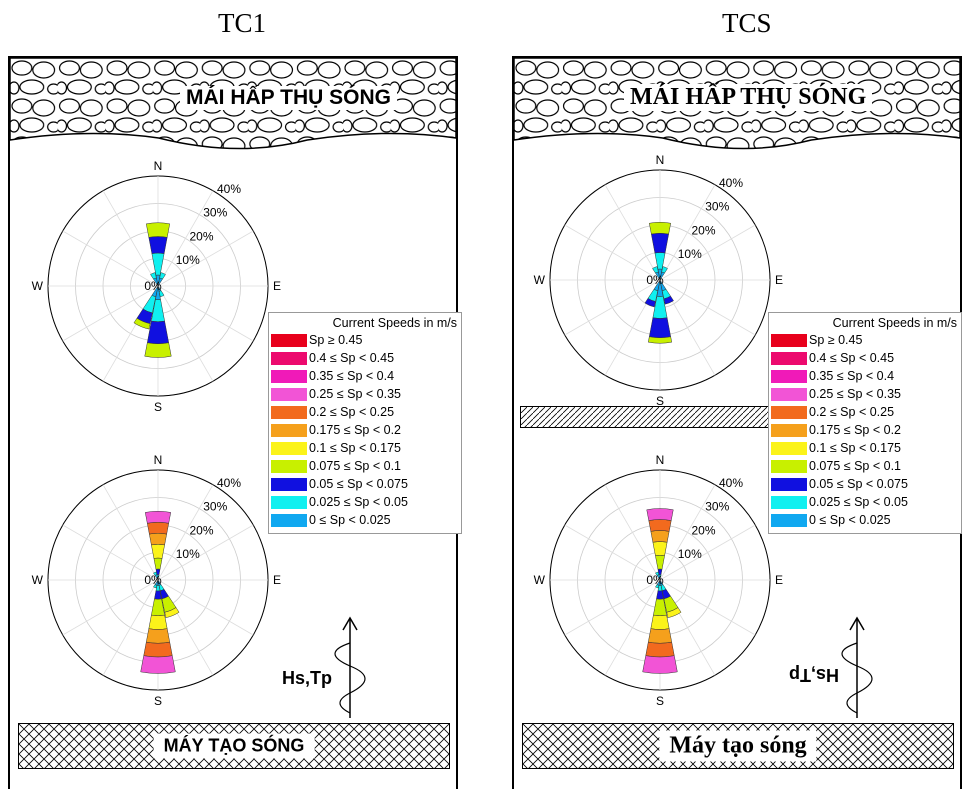 The image size is (965, 791). I want to click on legend-label: 0.1 ≤ Sp < 0.175, so click(855, 448).